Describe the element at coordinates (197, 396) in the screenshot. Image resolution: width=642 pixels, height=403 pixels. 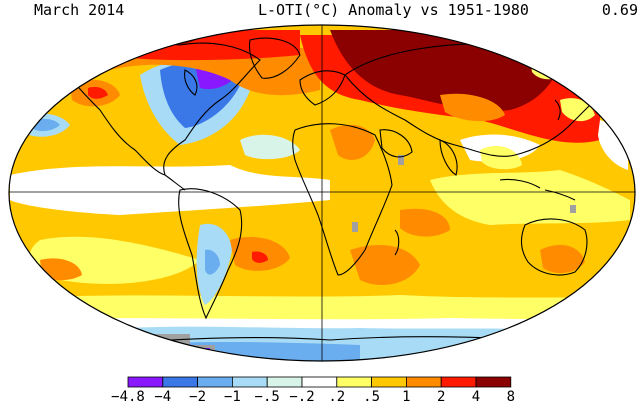
I see `legend-tick-label: −2` at that location.